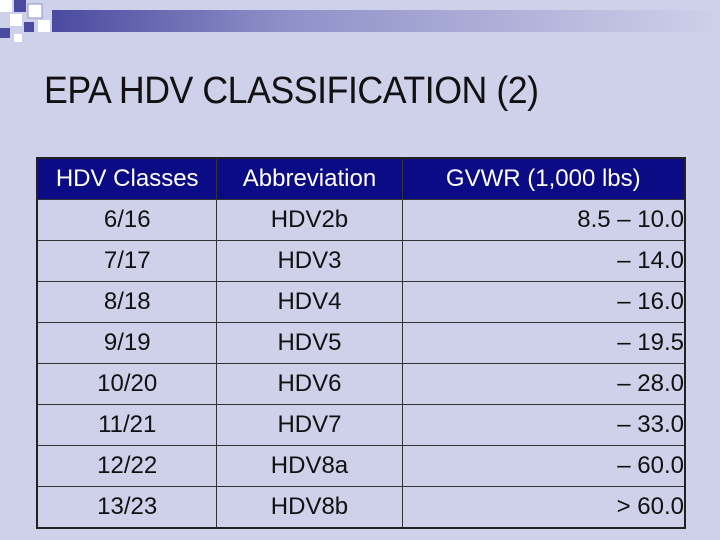 This screenshot has width=720, height=540. Describe the element at coordinates (127, 384) in the screenshot. I see `cell-class: 10/20` at that location.